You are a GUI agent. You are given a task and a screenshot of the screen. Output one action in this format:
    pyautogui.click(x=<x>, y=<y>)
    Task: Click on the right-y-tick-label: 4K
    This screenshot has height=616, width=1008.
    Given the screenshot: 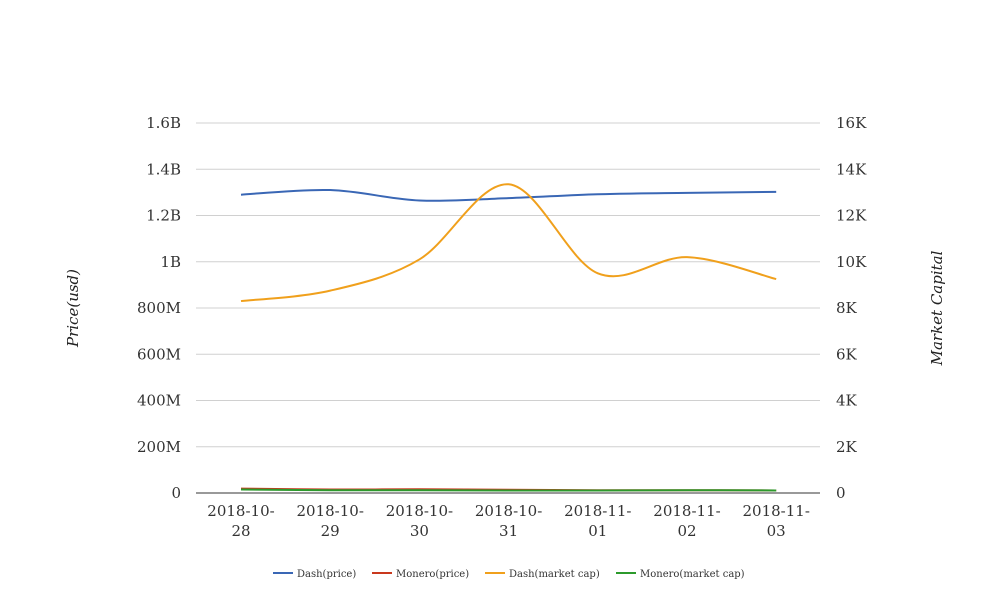 What is the action you would take?
    pyautogui.click(x=847, y=401)
    